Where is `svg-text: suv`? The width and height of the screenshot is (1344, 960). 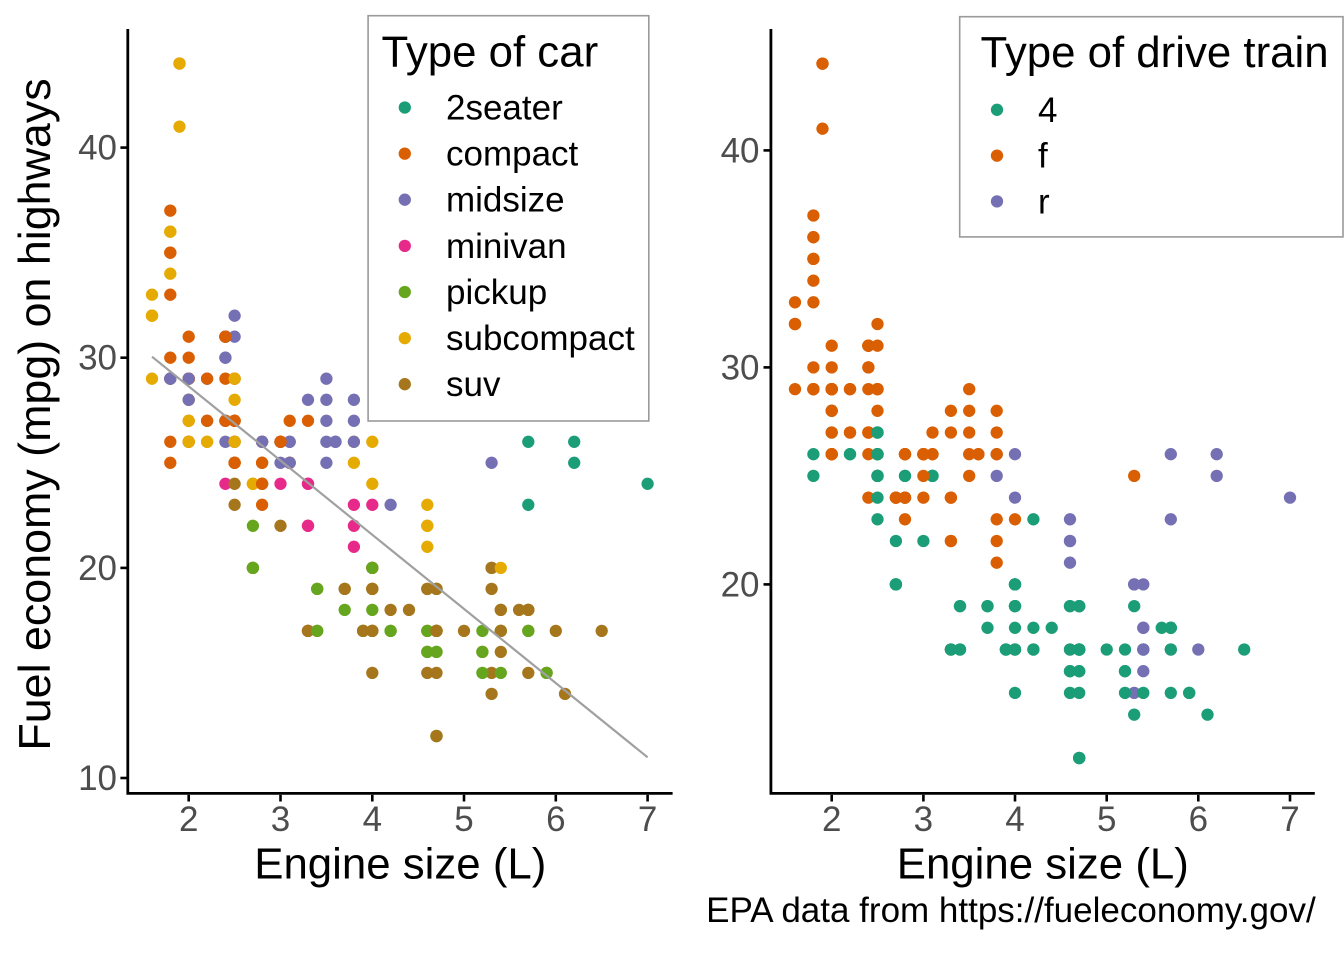 svg-text: suv is located at coordinates (473, 384).